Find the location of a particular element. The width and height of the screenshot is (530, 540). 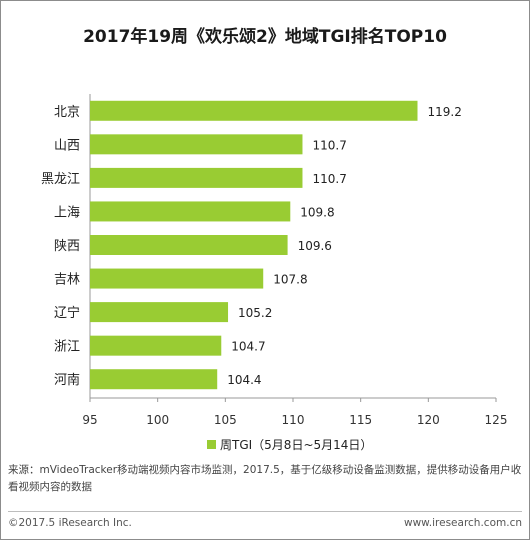

legend-swatch is located at coordinates (211, 444).